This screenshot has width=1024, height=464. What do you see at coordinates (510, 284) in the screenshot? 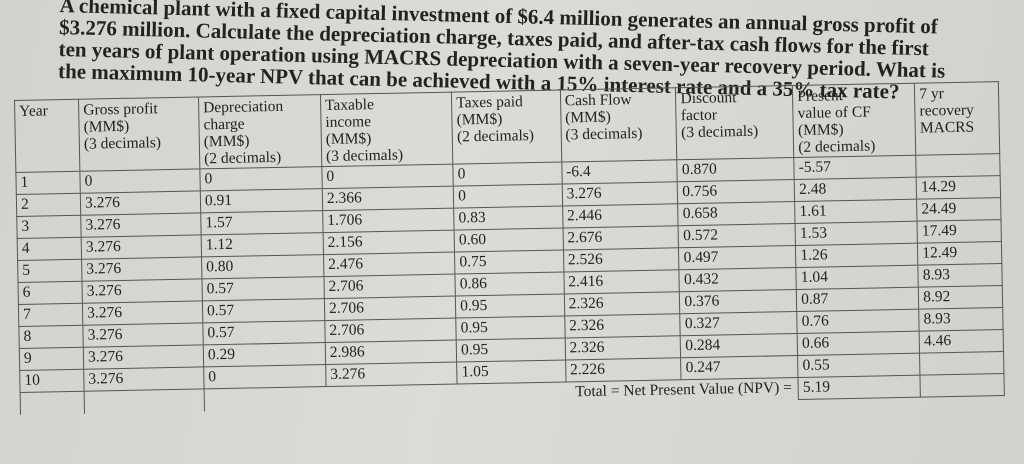
I see `table-cell: 0.86` at bounding box center [510, 284].